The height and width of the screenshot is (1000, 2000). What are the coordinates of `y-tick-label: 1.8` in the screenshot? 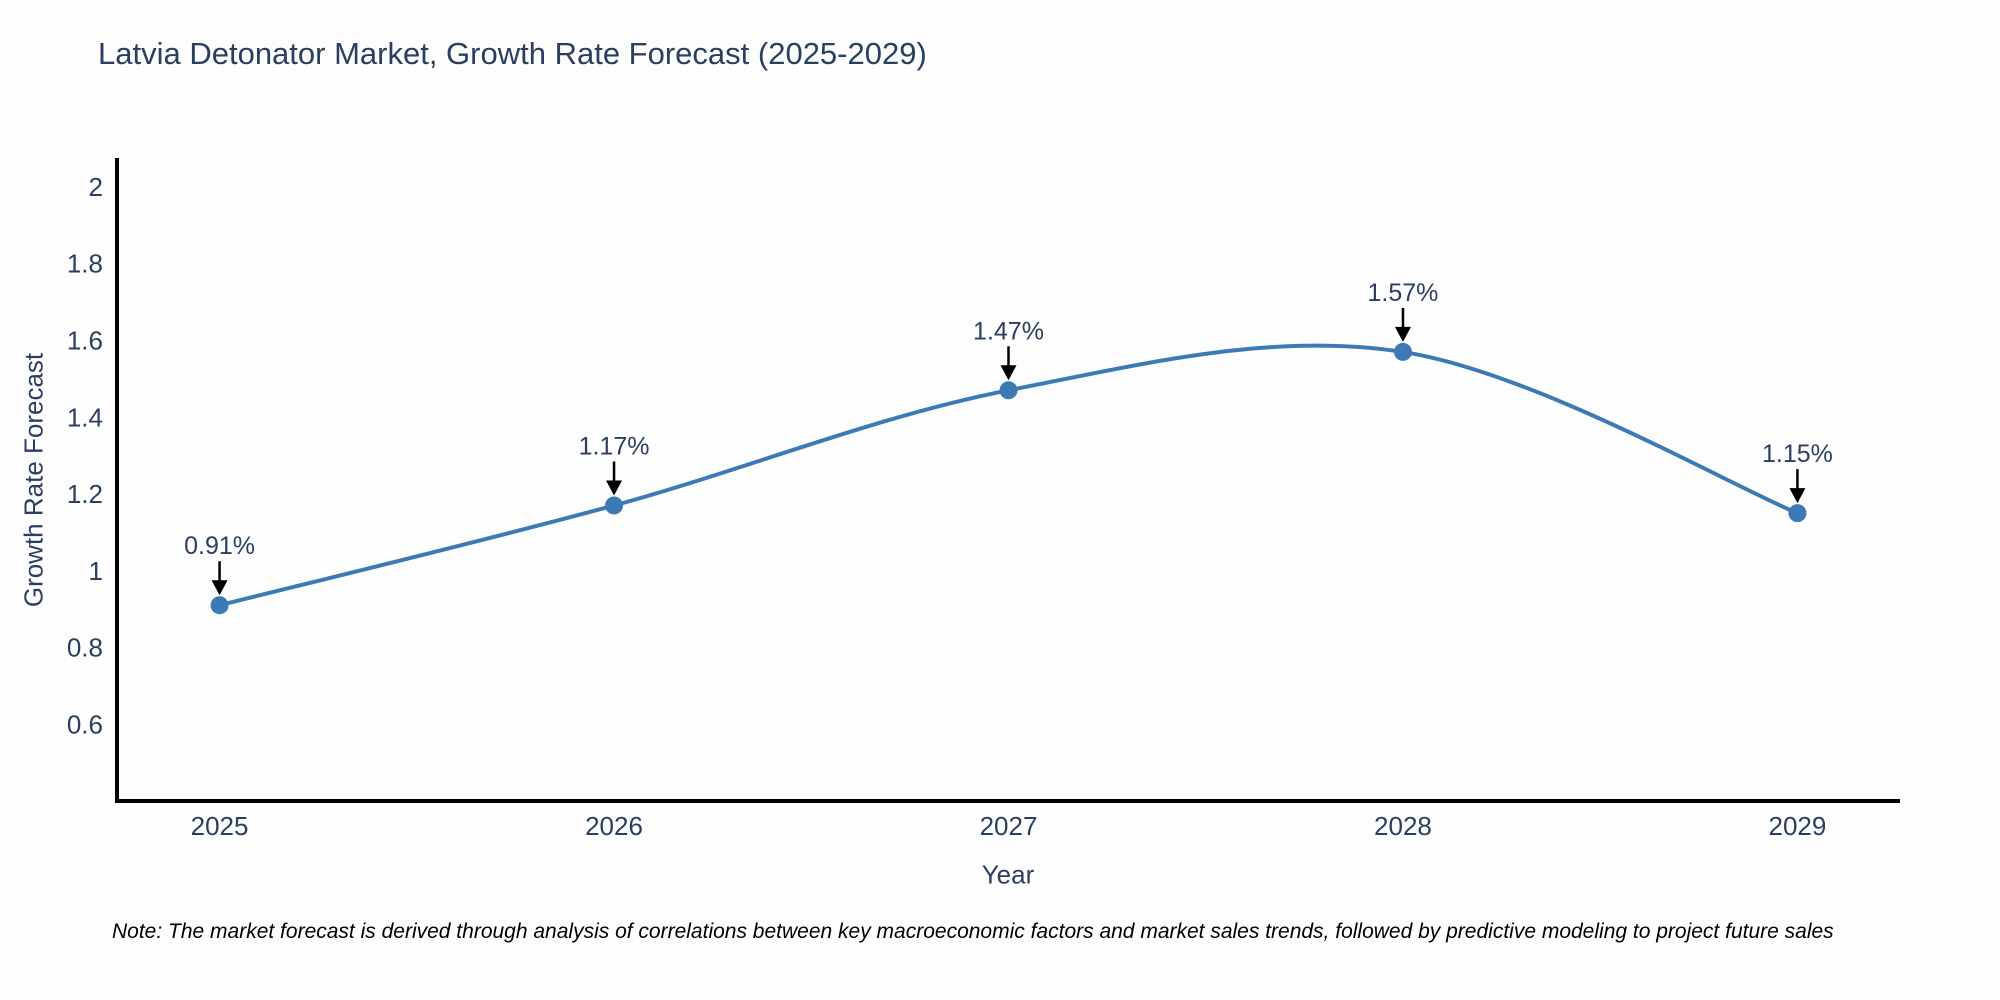 It's located at (85, 264).